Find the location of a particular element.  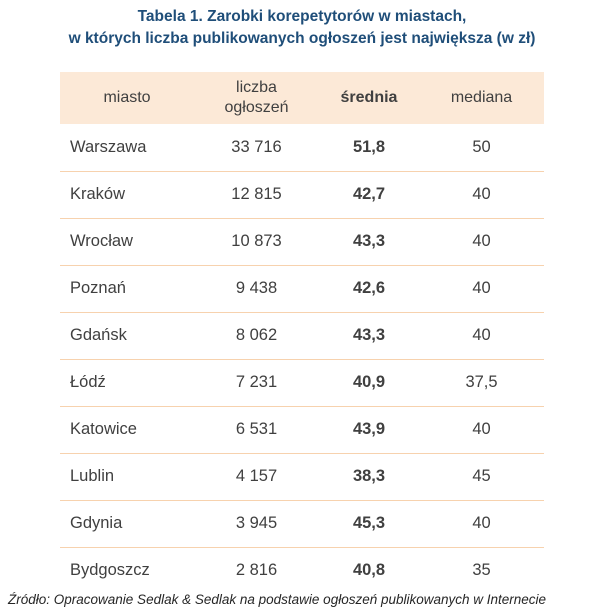

cell-mean: 45,3 is located at coordinates (369, 523).